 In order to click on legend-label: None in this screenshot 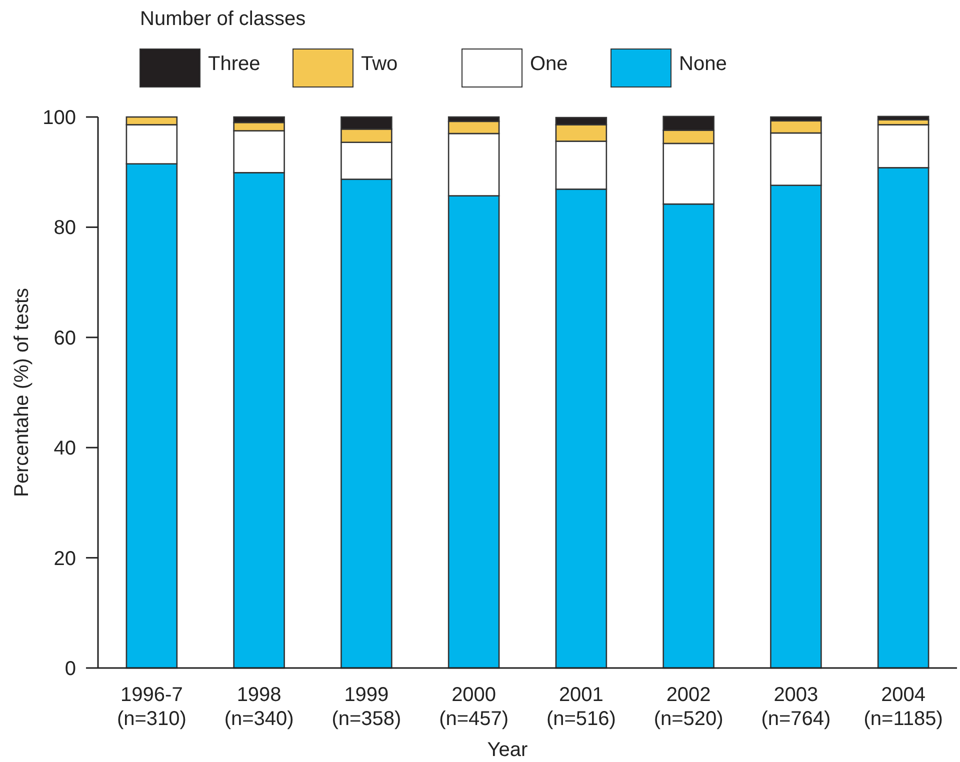, I will do `click(703, 64)`.